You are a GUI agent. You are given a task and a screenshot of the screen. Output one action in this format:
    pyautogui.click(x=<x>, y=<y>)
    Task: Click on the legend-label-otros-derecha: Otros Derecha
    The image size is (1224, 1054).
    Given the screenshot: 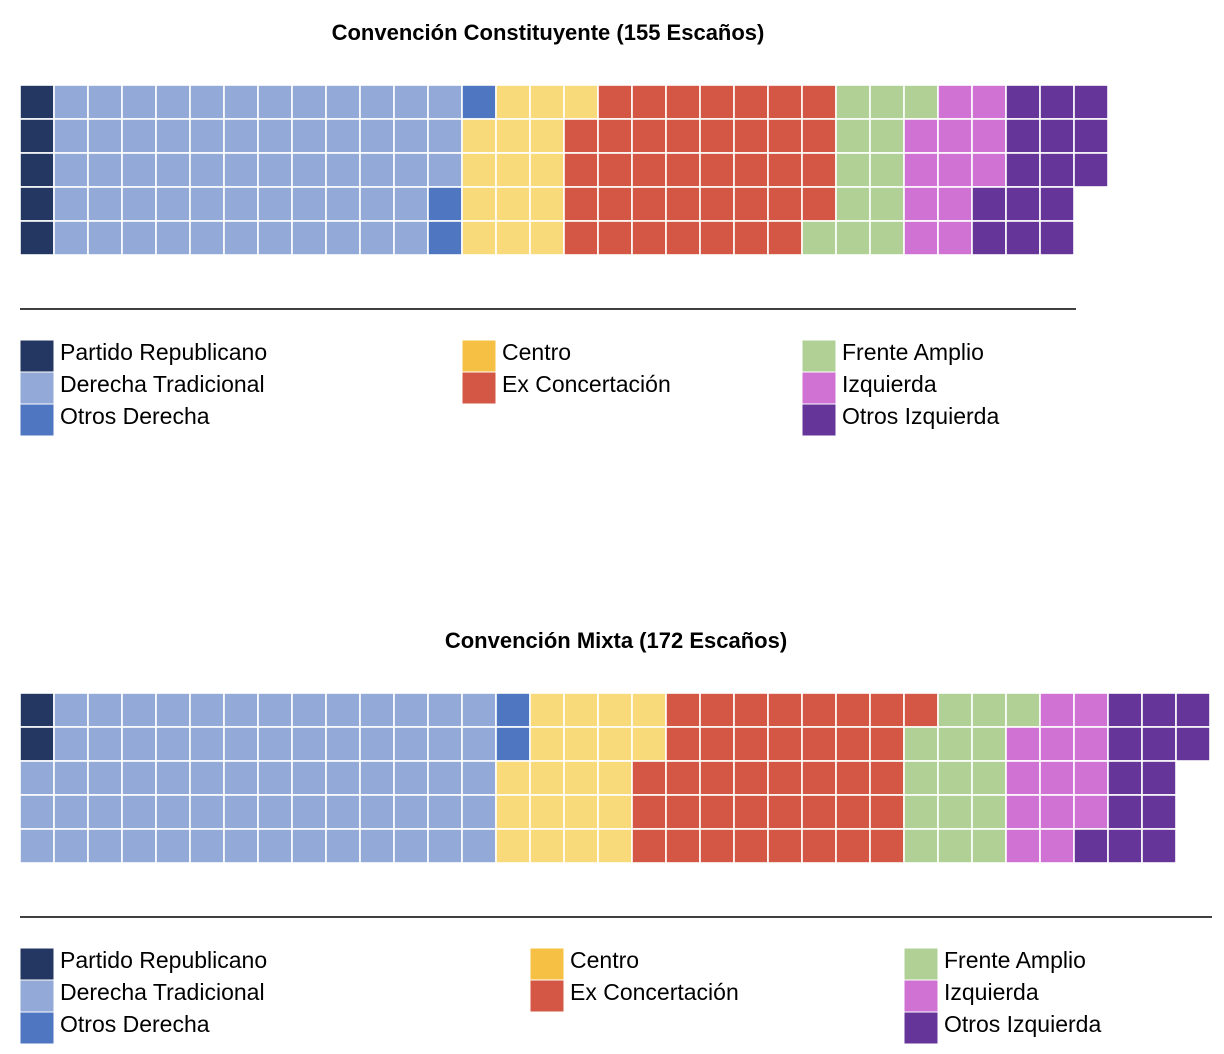 What is the action you would take?
    pyautogui.click(x=135, y=416)
    